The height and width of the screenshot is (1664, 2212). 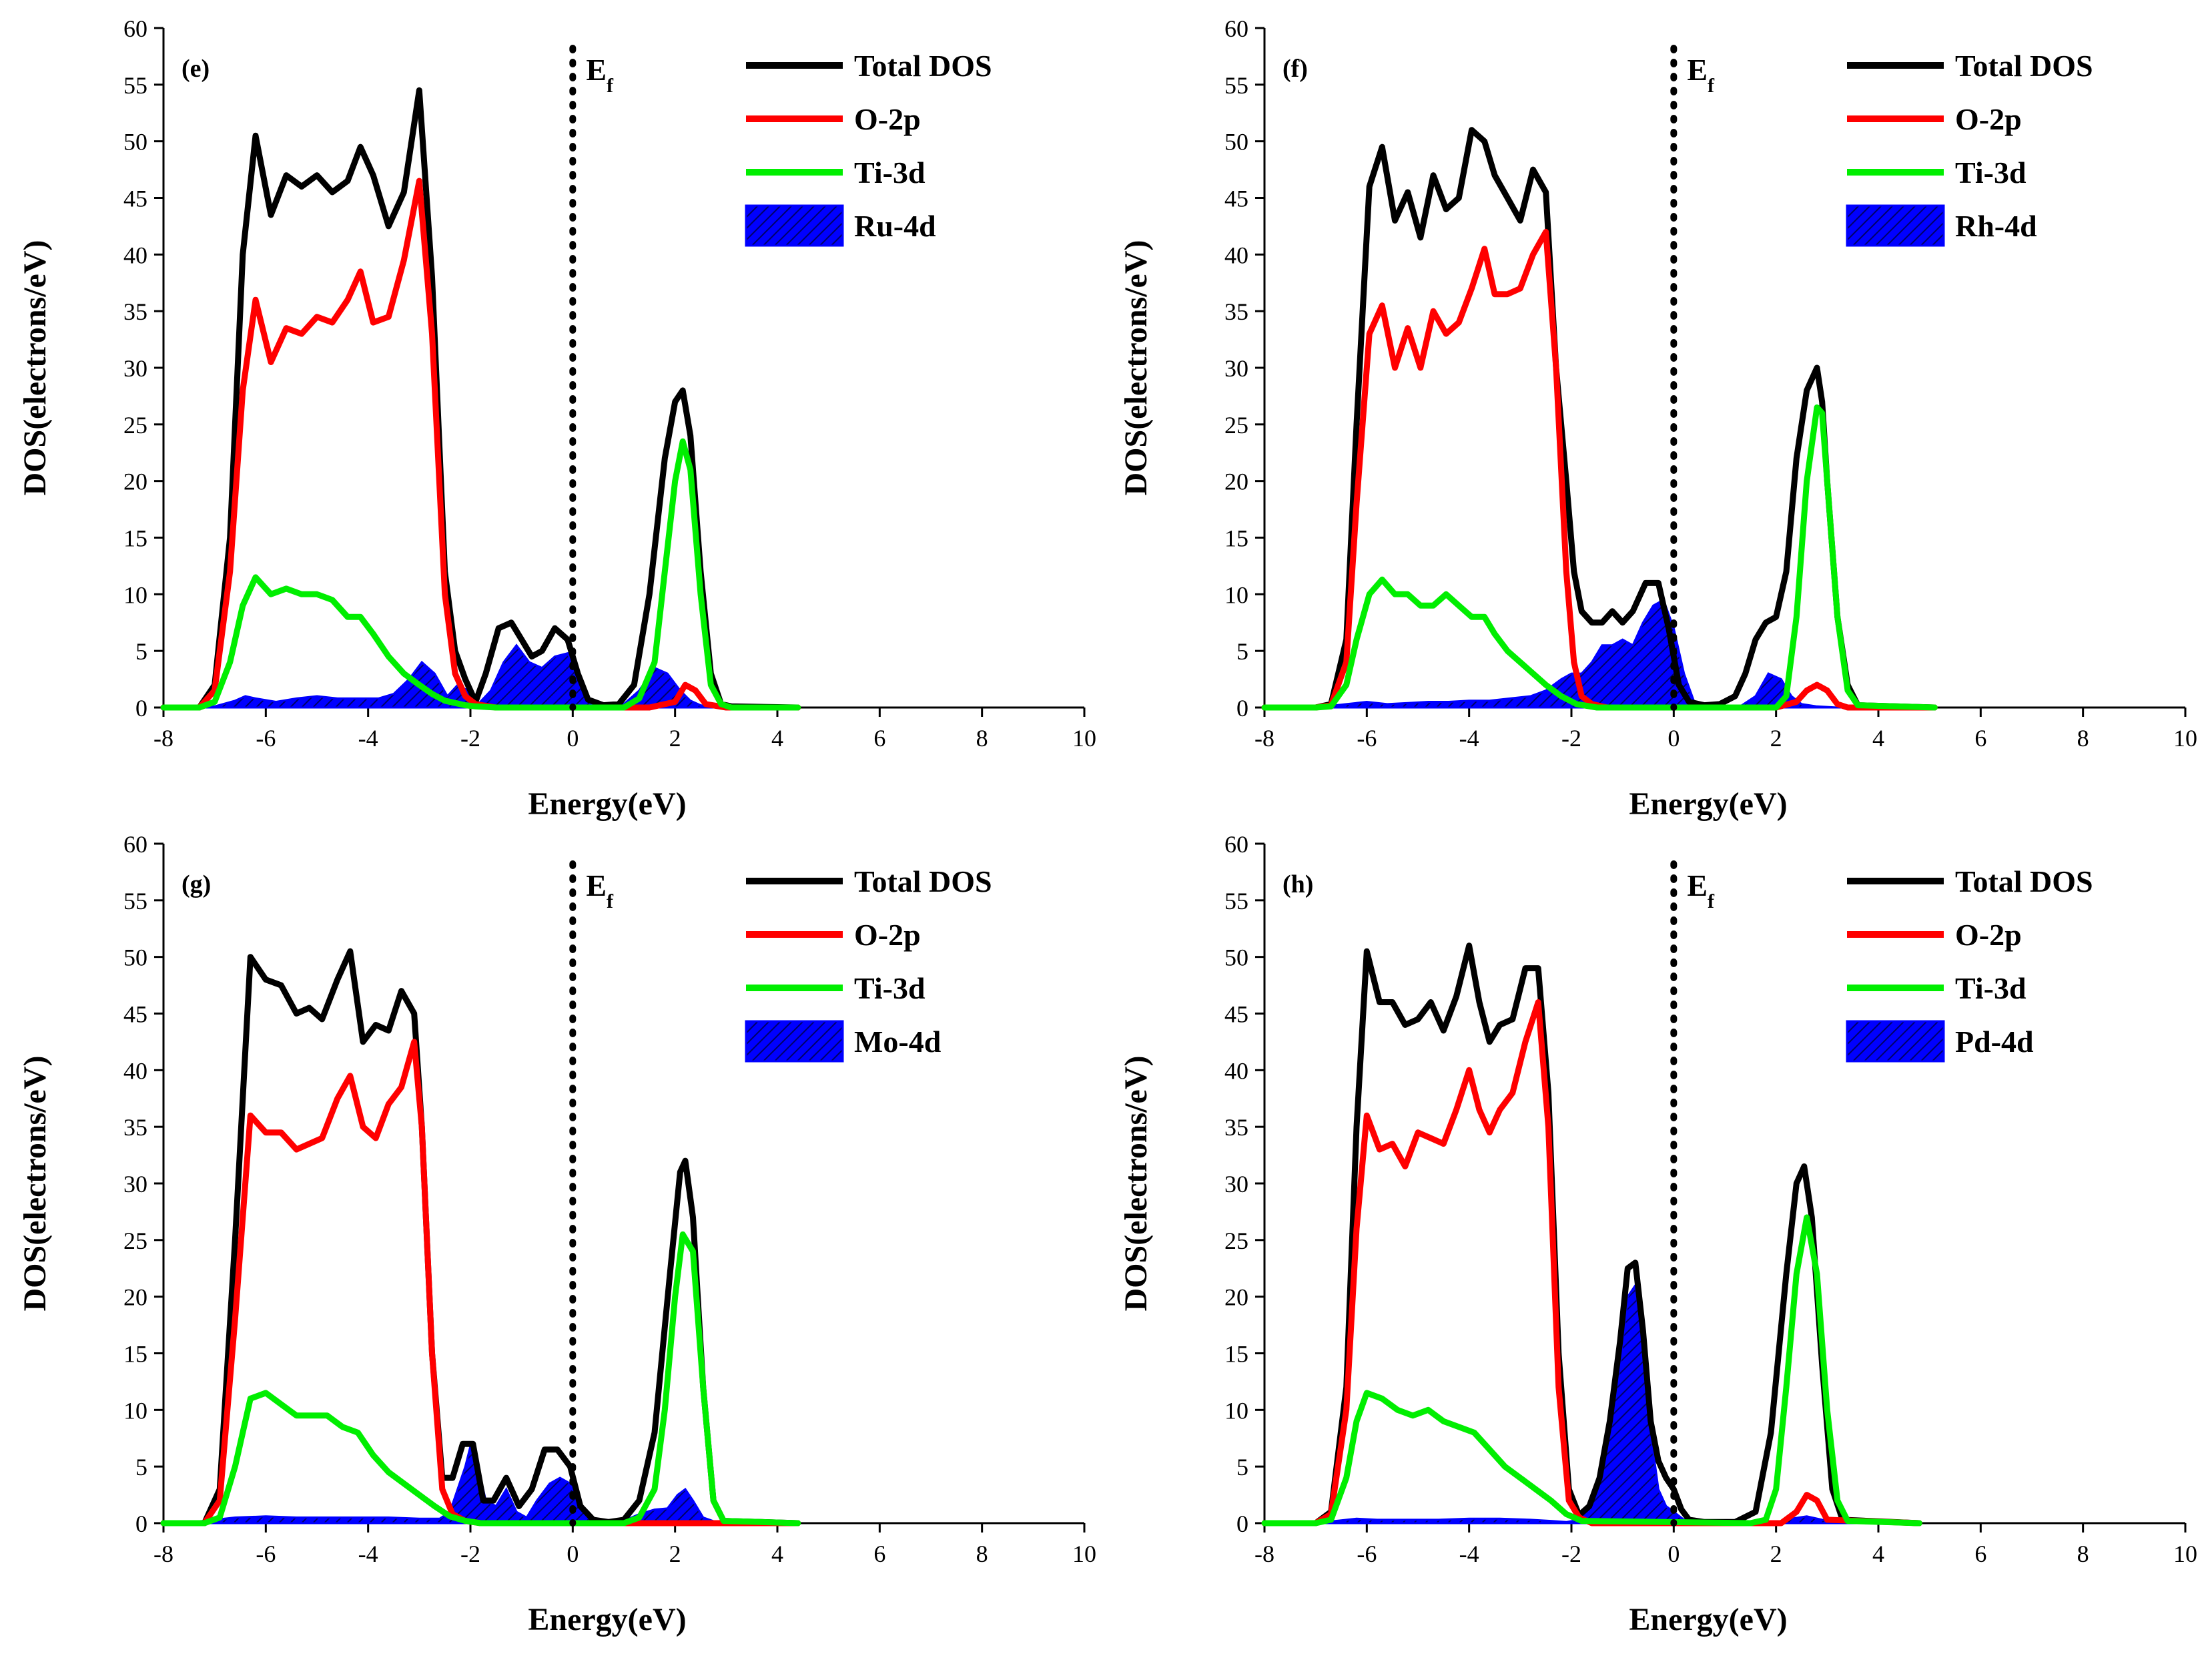 I want to click on x-tick-label: -6, so click(x=266, y=738).